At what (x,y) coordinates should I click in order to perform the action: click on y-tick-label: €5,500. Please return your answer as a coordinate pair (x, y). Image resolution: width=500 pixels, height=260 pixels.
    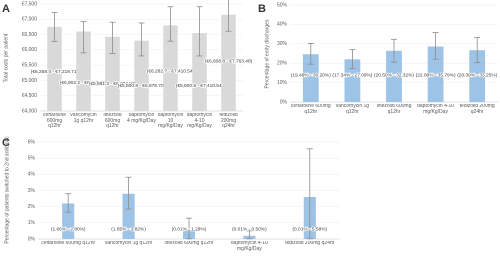
    Looking at the image, I should click on (30, 65).